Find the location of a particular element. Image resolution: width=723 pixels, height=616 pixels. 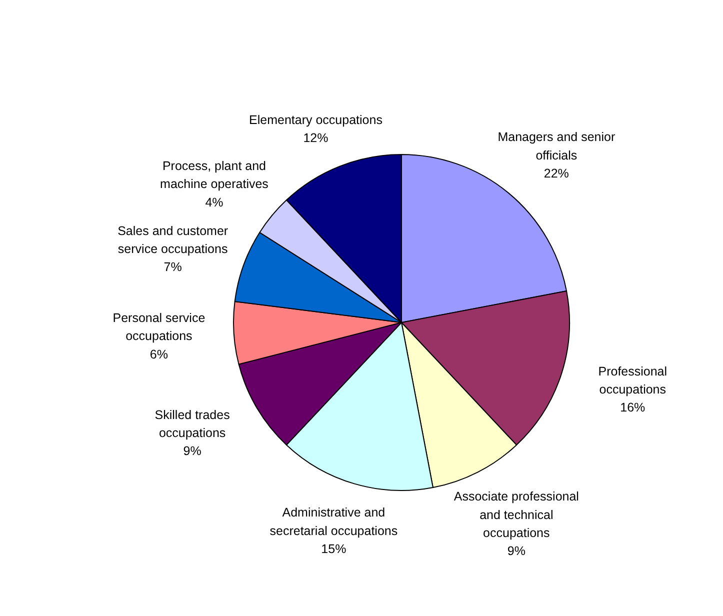

slice-label: Process, plant and machine operatives is located at coordinates (214, 175).